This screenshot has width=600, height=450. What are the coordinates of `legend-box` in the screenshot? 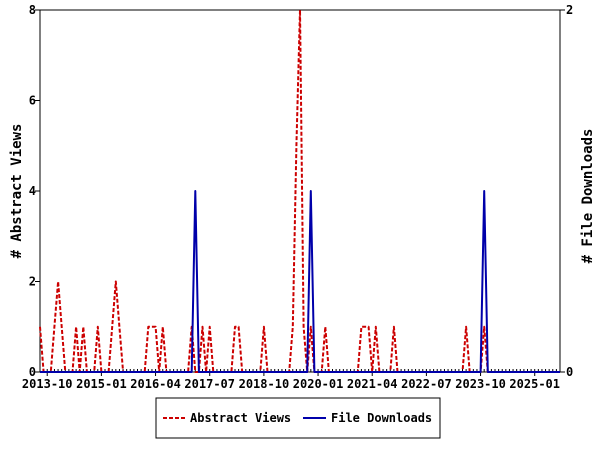 It's located at (298, 418).